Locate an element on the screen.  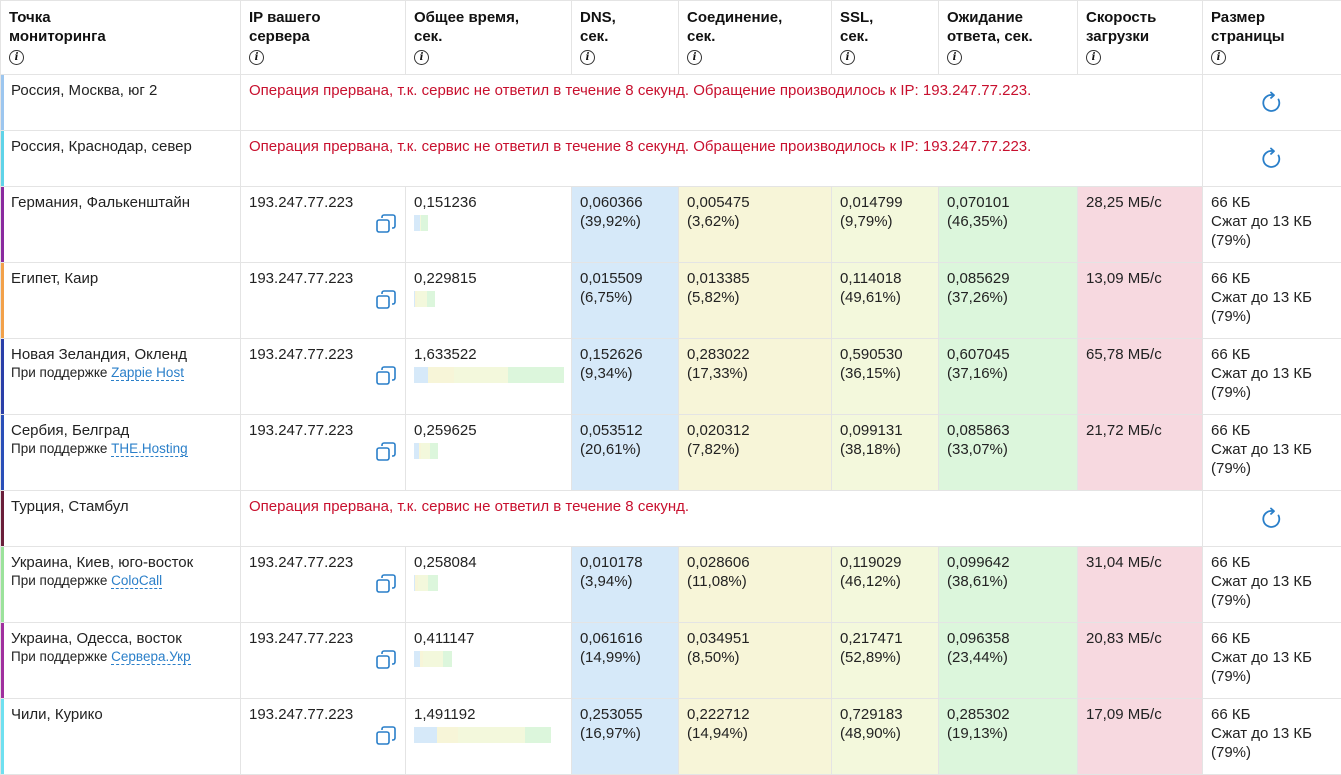
speed-cell: 20,83 МБ/с is located at coordinates (1140, 661).